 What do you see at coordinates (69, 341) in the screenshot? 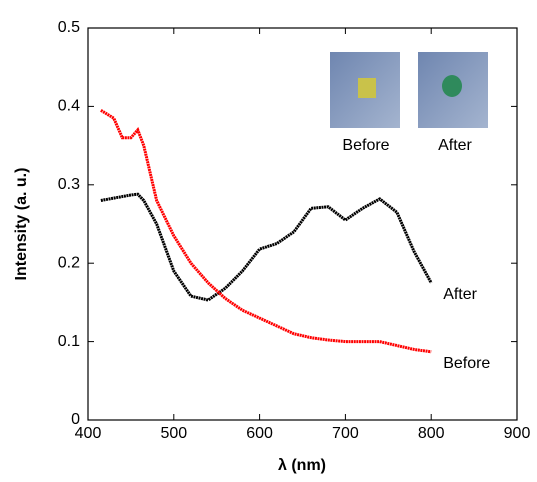
I see `y-tick-label: 0.1` at bounding box center [69, 341].